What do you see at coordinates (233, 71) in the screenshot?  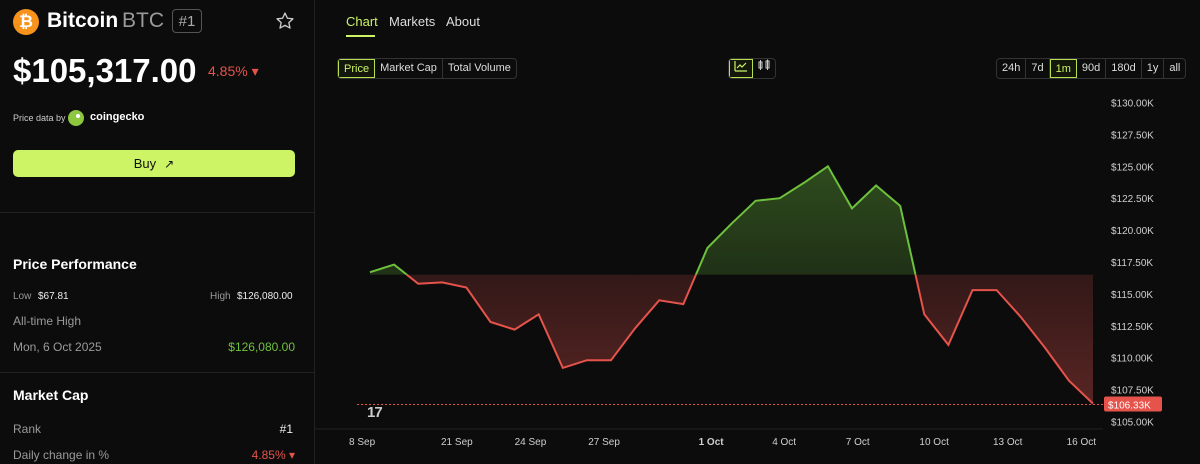 I see `price-change: 4.85% ▾` at bounding box center [233, 71].